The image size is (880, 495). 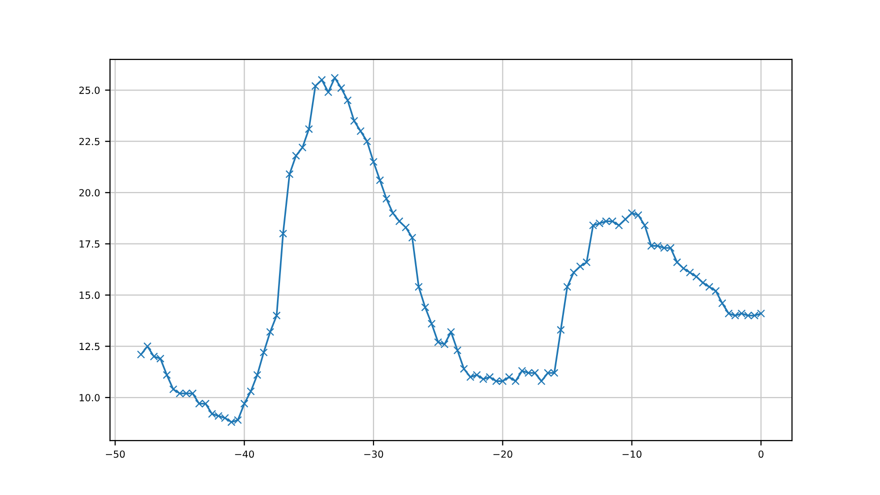 I want to click on x-tick-label: 0, so click(x=761, y=454).